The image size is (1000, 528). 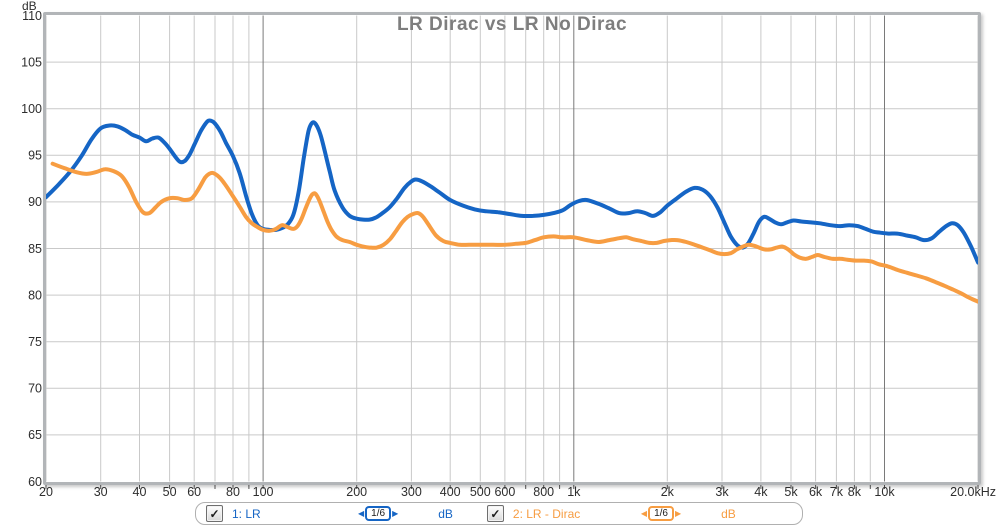 What do you see at coordinates (31, 62) in the screenshot?
I see `svg-text: 105` at bounding box center [31, 62].